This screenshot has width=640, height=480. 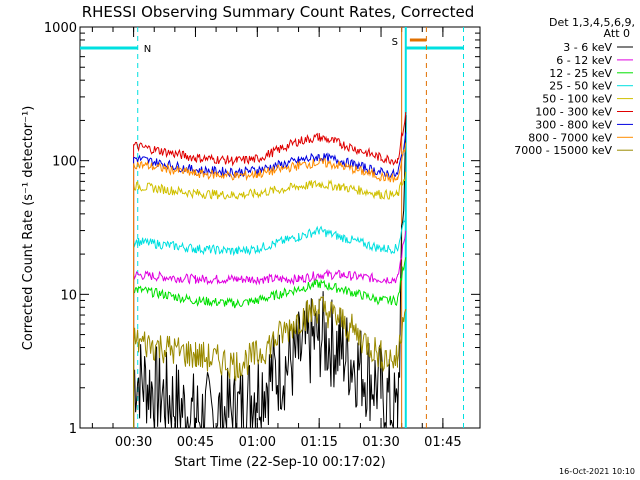 What do you see at coordinates (577, 99) in the screenshot?
I see `legend-label: 50 - 100 keV` at bounding box center [577, 99].